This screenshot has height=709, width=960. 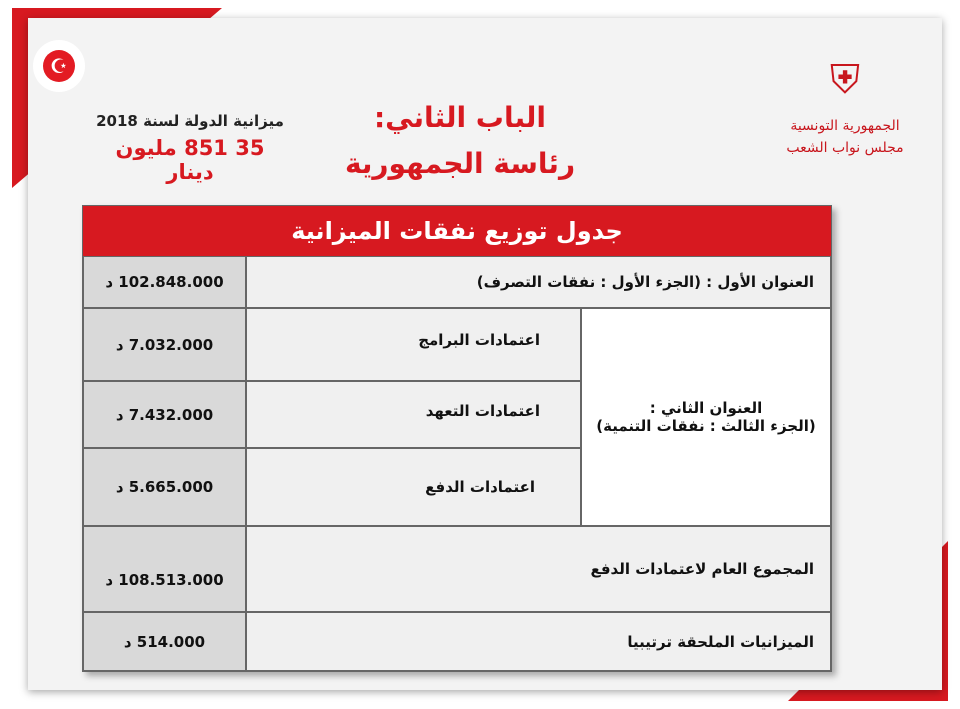 I want to click on table-title: جدول توزيع نفقات الميزانية, so click(x=457, y=231).